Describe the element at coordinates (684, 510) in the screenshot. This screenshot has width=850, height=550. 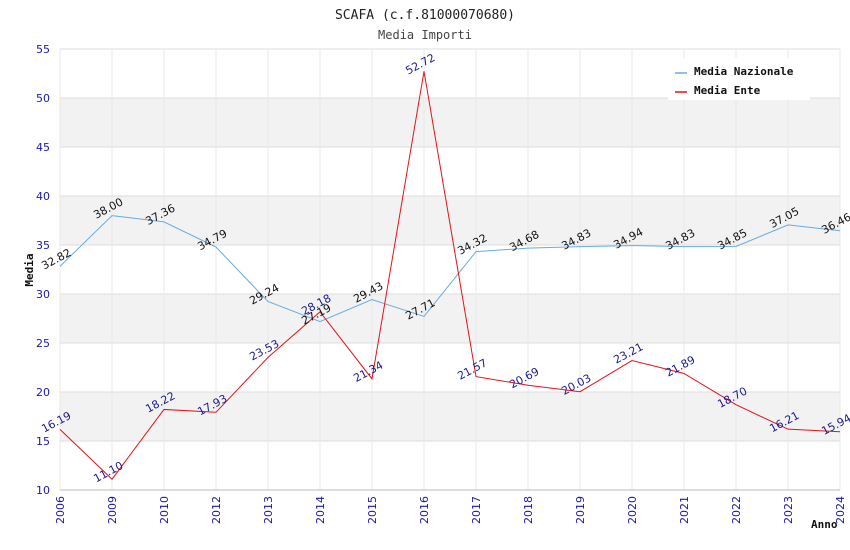
I see `x-tick-label: 2021` at that location.